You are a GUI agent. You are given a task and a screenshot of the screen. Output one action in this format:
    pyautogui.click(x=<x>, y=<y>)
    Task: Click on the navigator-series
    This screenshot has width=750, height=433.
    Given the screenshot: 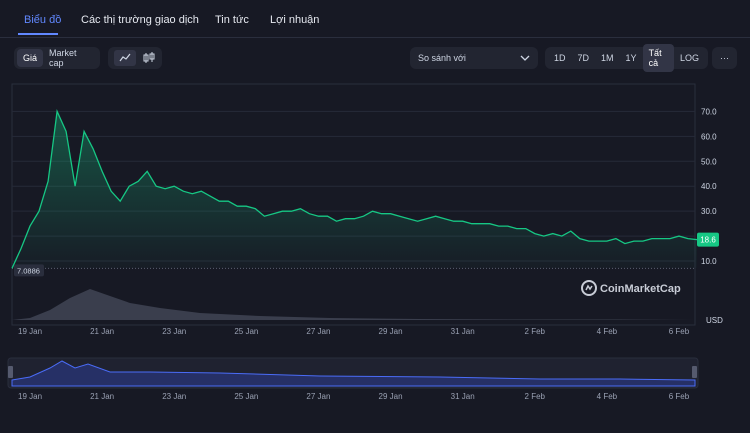 What is the action you would take?
    pyautogui.click(x=353, y=373)
    